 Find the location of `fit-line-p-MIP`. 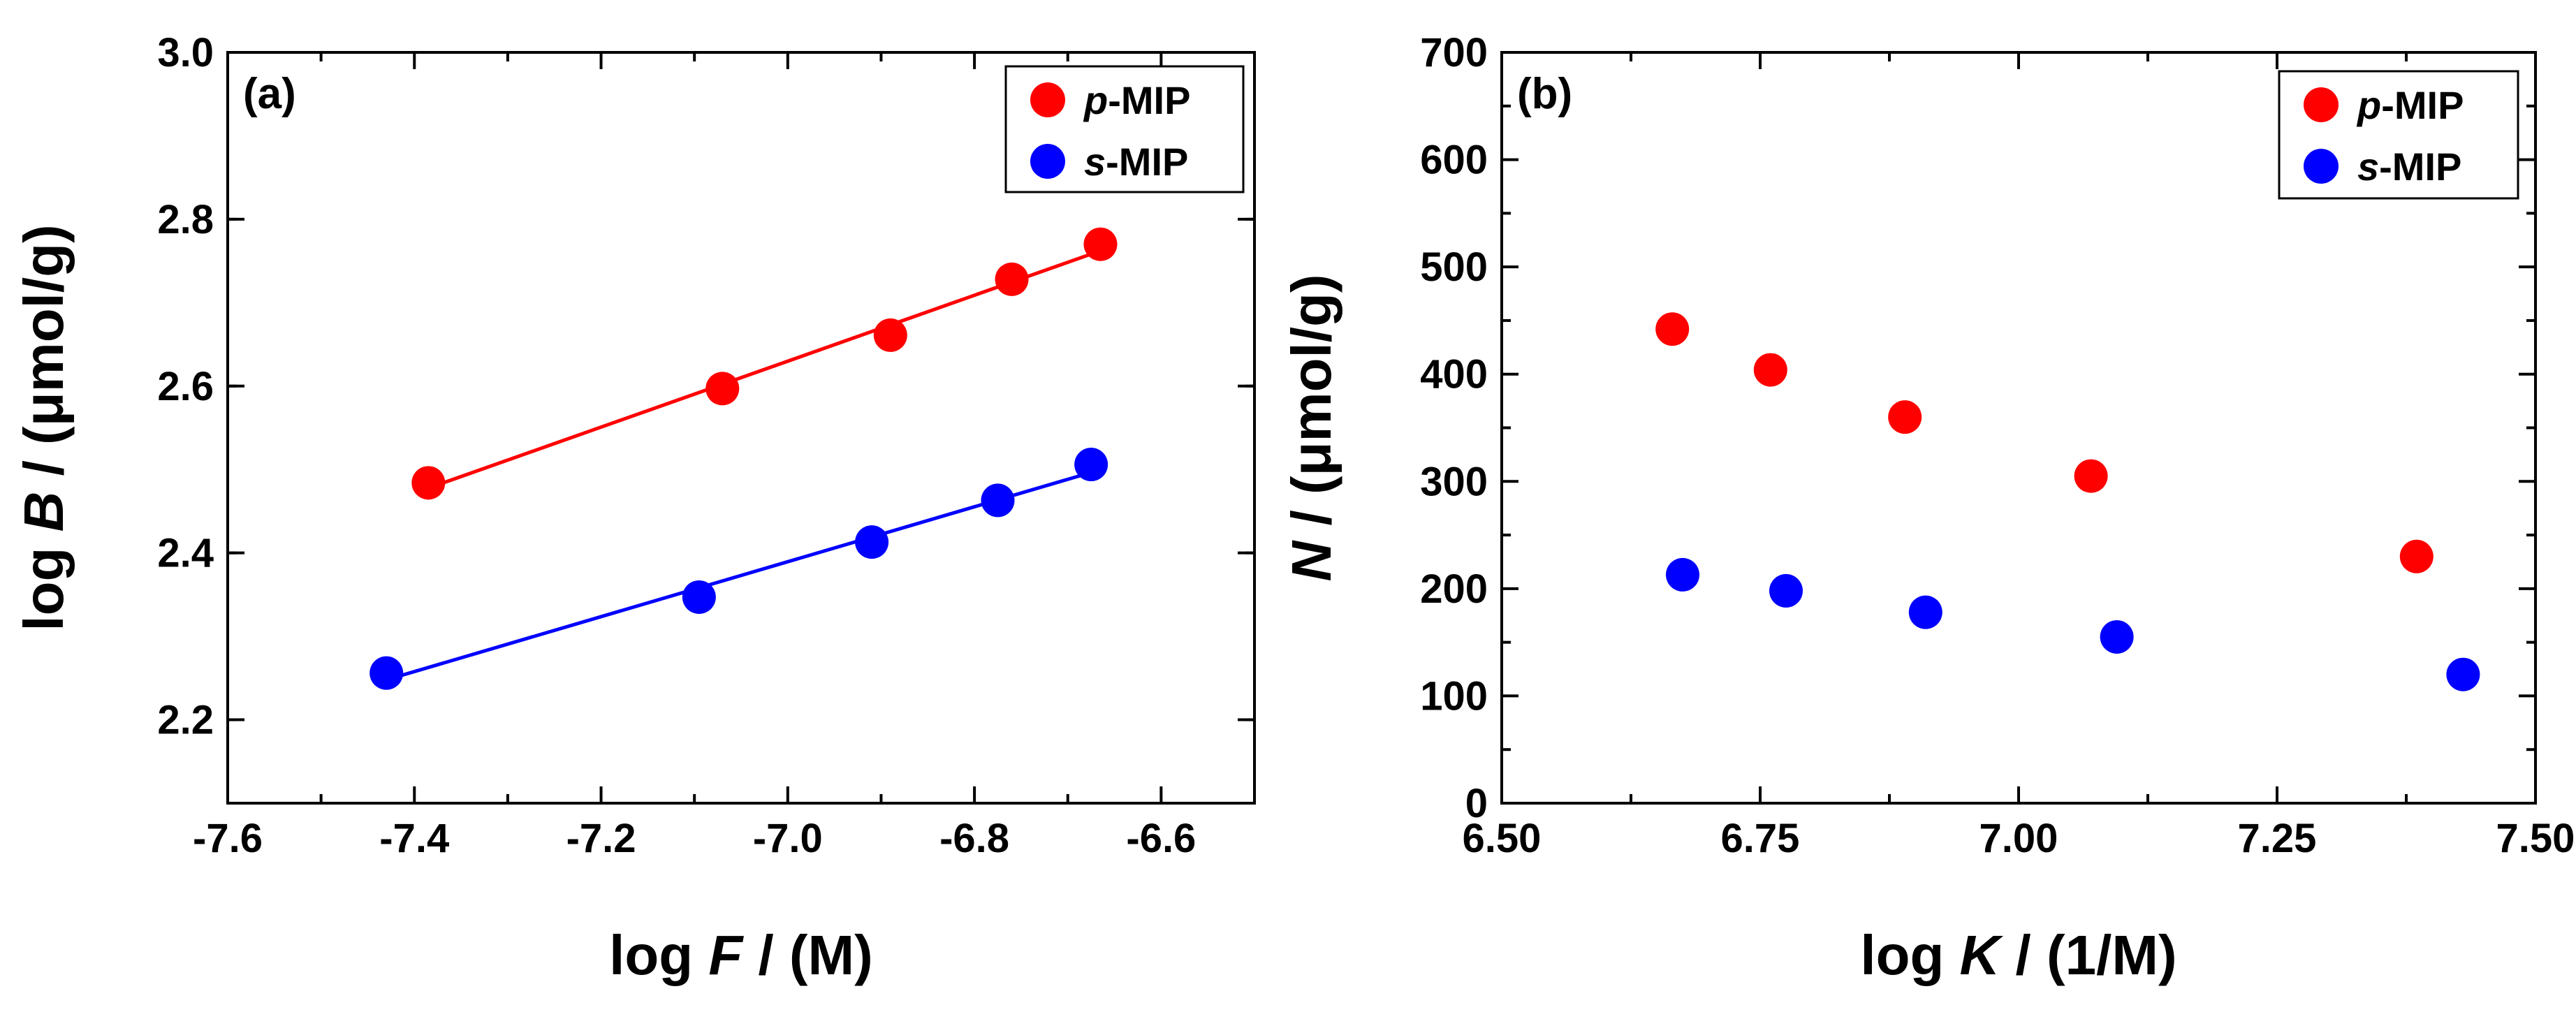

fit-line-p-MIP is located at coordinates (765, 369).